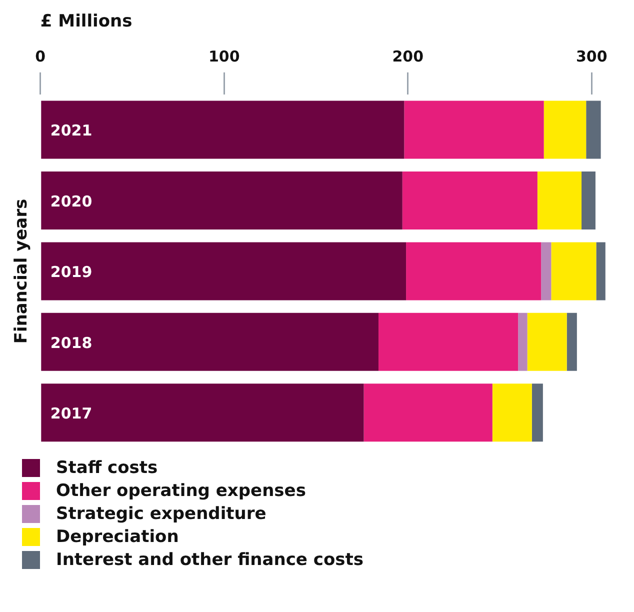 This screenshot has height=612, width=634. I want to click on y-tick-label: 2018, so click(71, 343).